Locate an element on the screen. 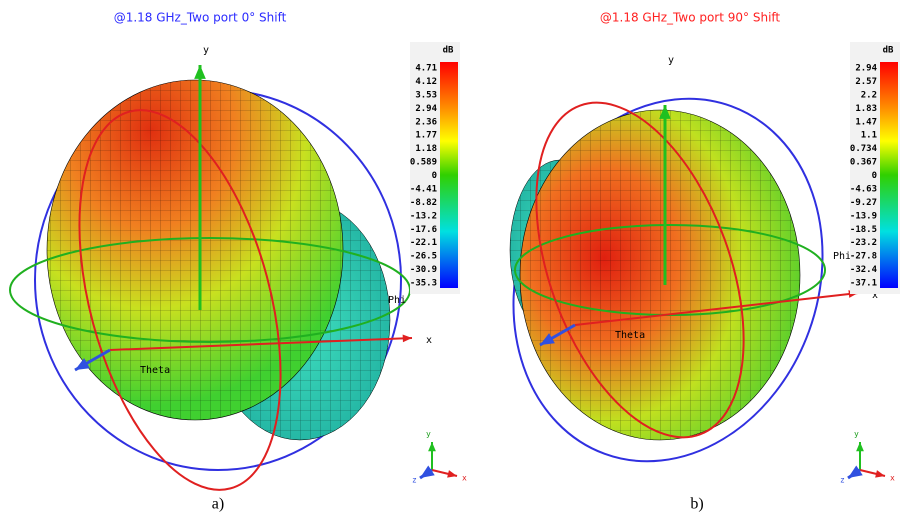  colorbar-label: -35.3 is located at coordinates (423, 284).